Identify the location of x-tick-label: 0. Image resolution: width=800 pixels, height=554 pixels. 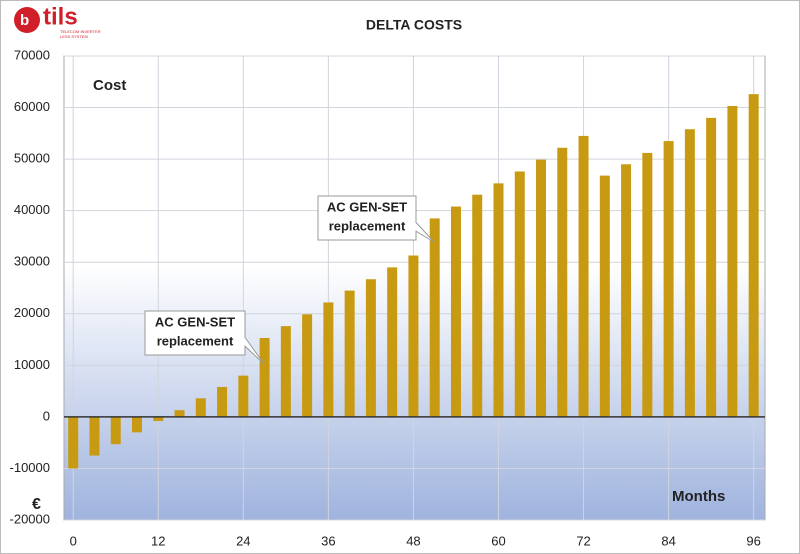
(73, 540).